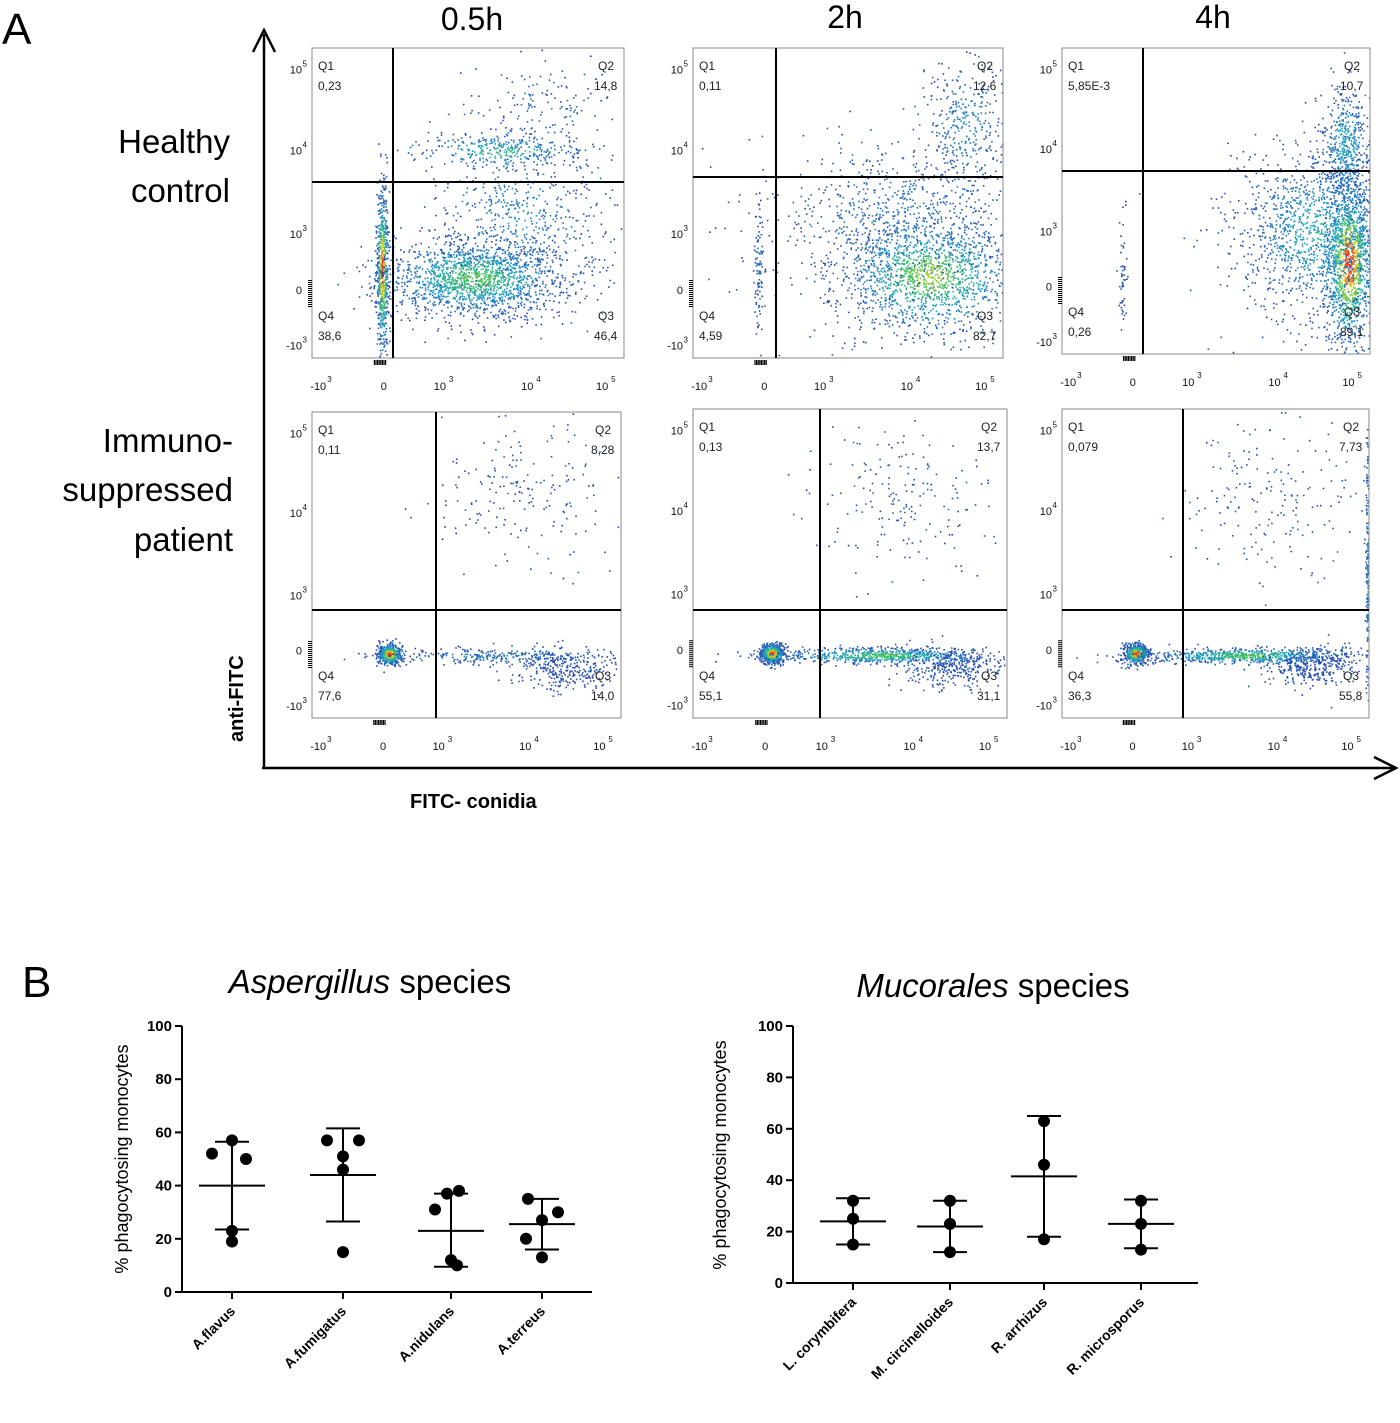  What do you see at coordinates (985, 86) in the screenshot?
I see `quadrant-q2-value: 12,6` at bounding box center [985, 86].